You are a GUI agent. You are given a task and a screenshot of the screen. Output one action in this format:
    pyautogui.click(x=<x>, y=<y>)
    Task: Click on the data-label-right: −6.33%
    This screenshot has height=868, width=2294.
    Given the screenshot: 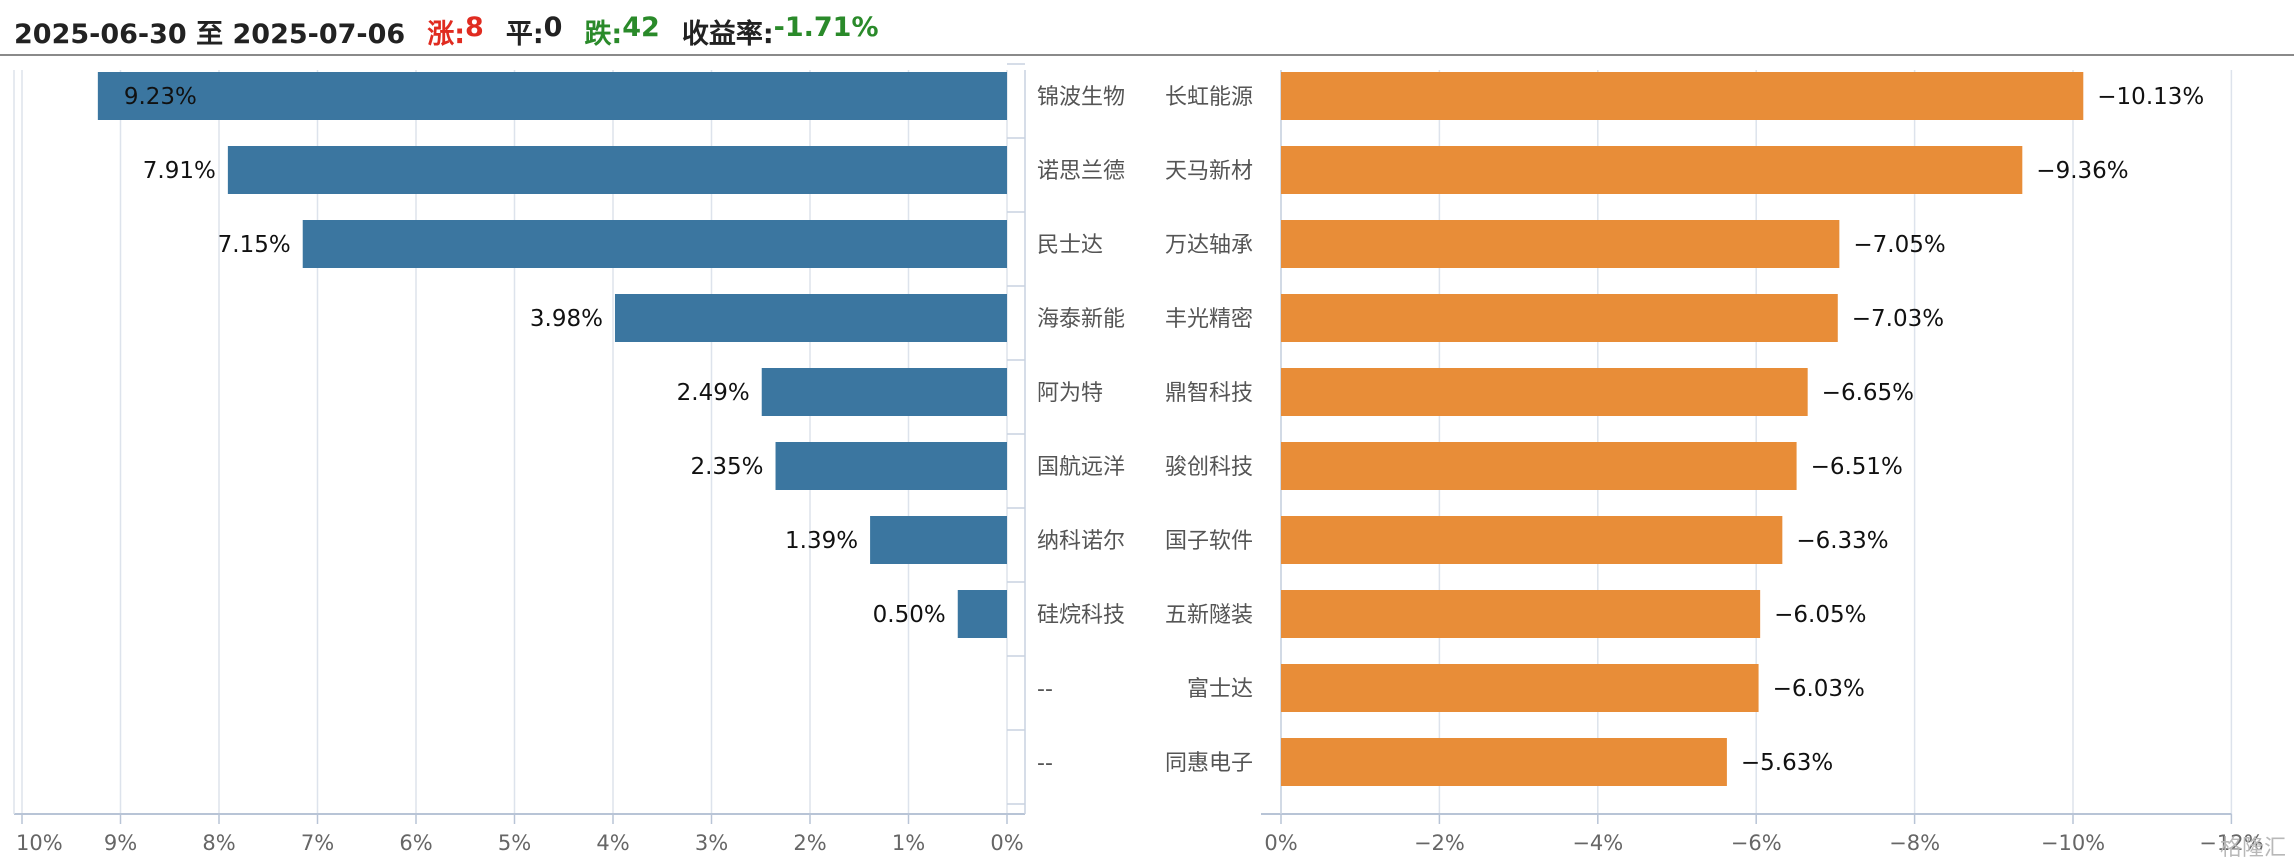 What is the action you would take?
    pyautogui.click(x=1842, y=541)
    